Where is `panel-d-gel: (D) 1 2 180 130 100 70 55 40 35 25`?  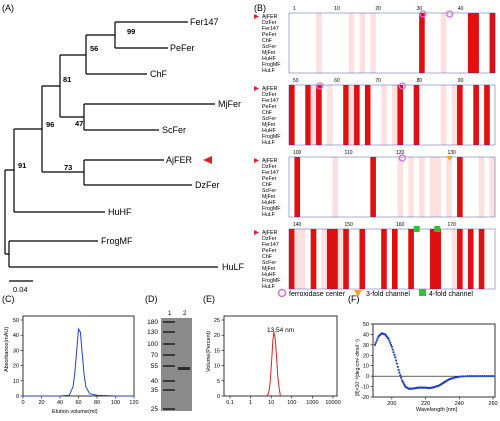 panel-d-gel: (D) 1 2 180 130 100 70 55 40 35 25 is located at coordinates (168, 353).